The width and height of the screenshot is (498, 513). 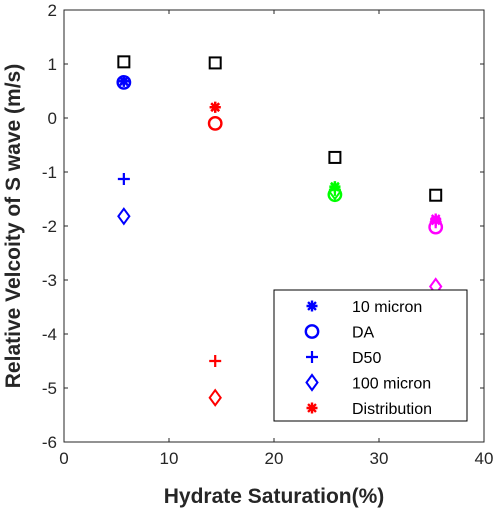 I want to click on x-axis-label: Hydrate Saturation(%), so click(x=274, y=496).